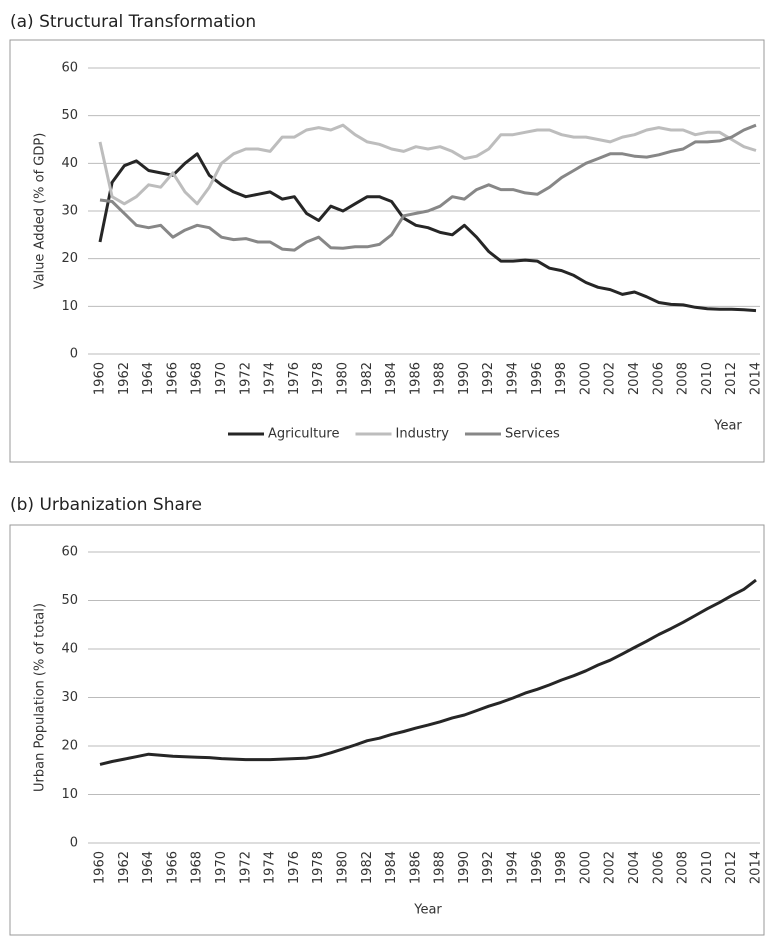  I want to click on legend-label: Agriculture, so click(304, 434).